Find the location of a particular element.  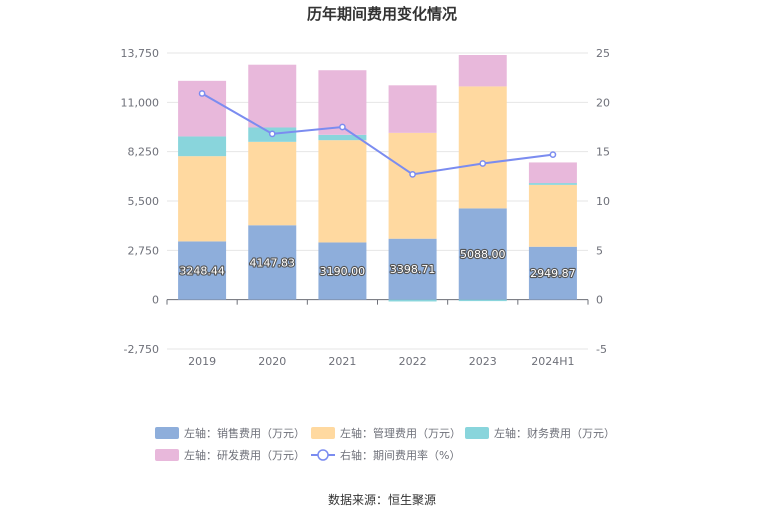

chart-title: 历年期间费用变化情况 is located at coordinates (382, 14).